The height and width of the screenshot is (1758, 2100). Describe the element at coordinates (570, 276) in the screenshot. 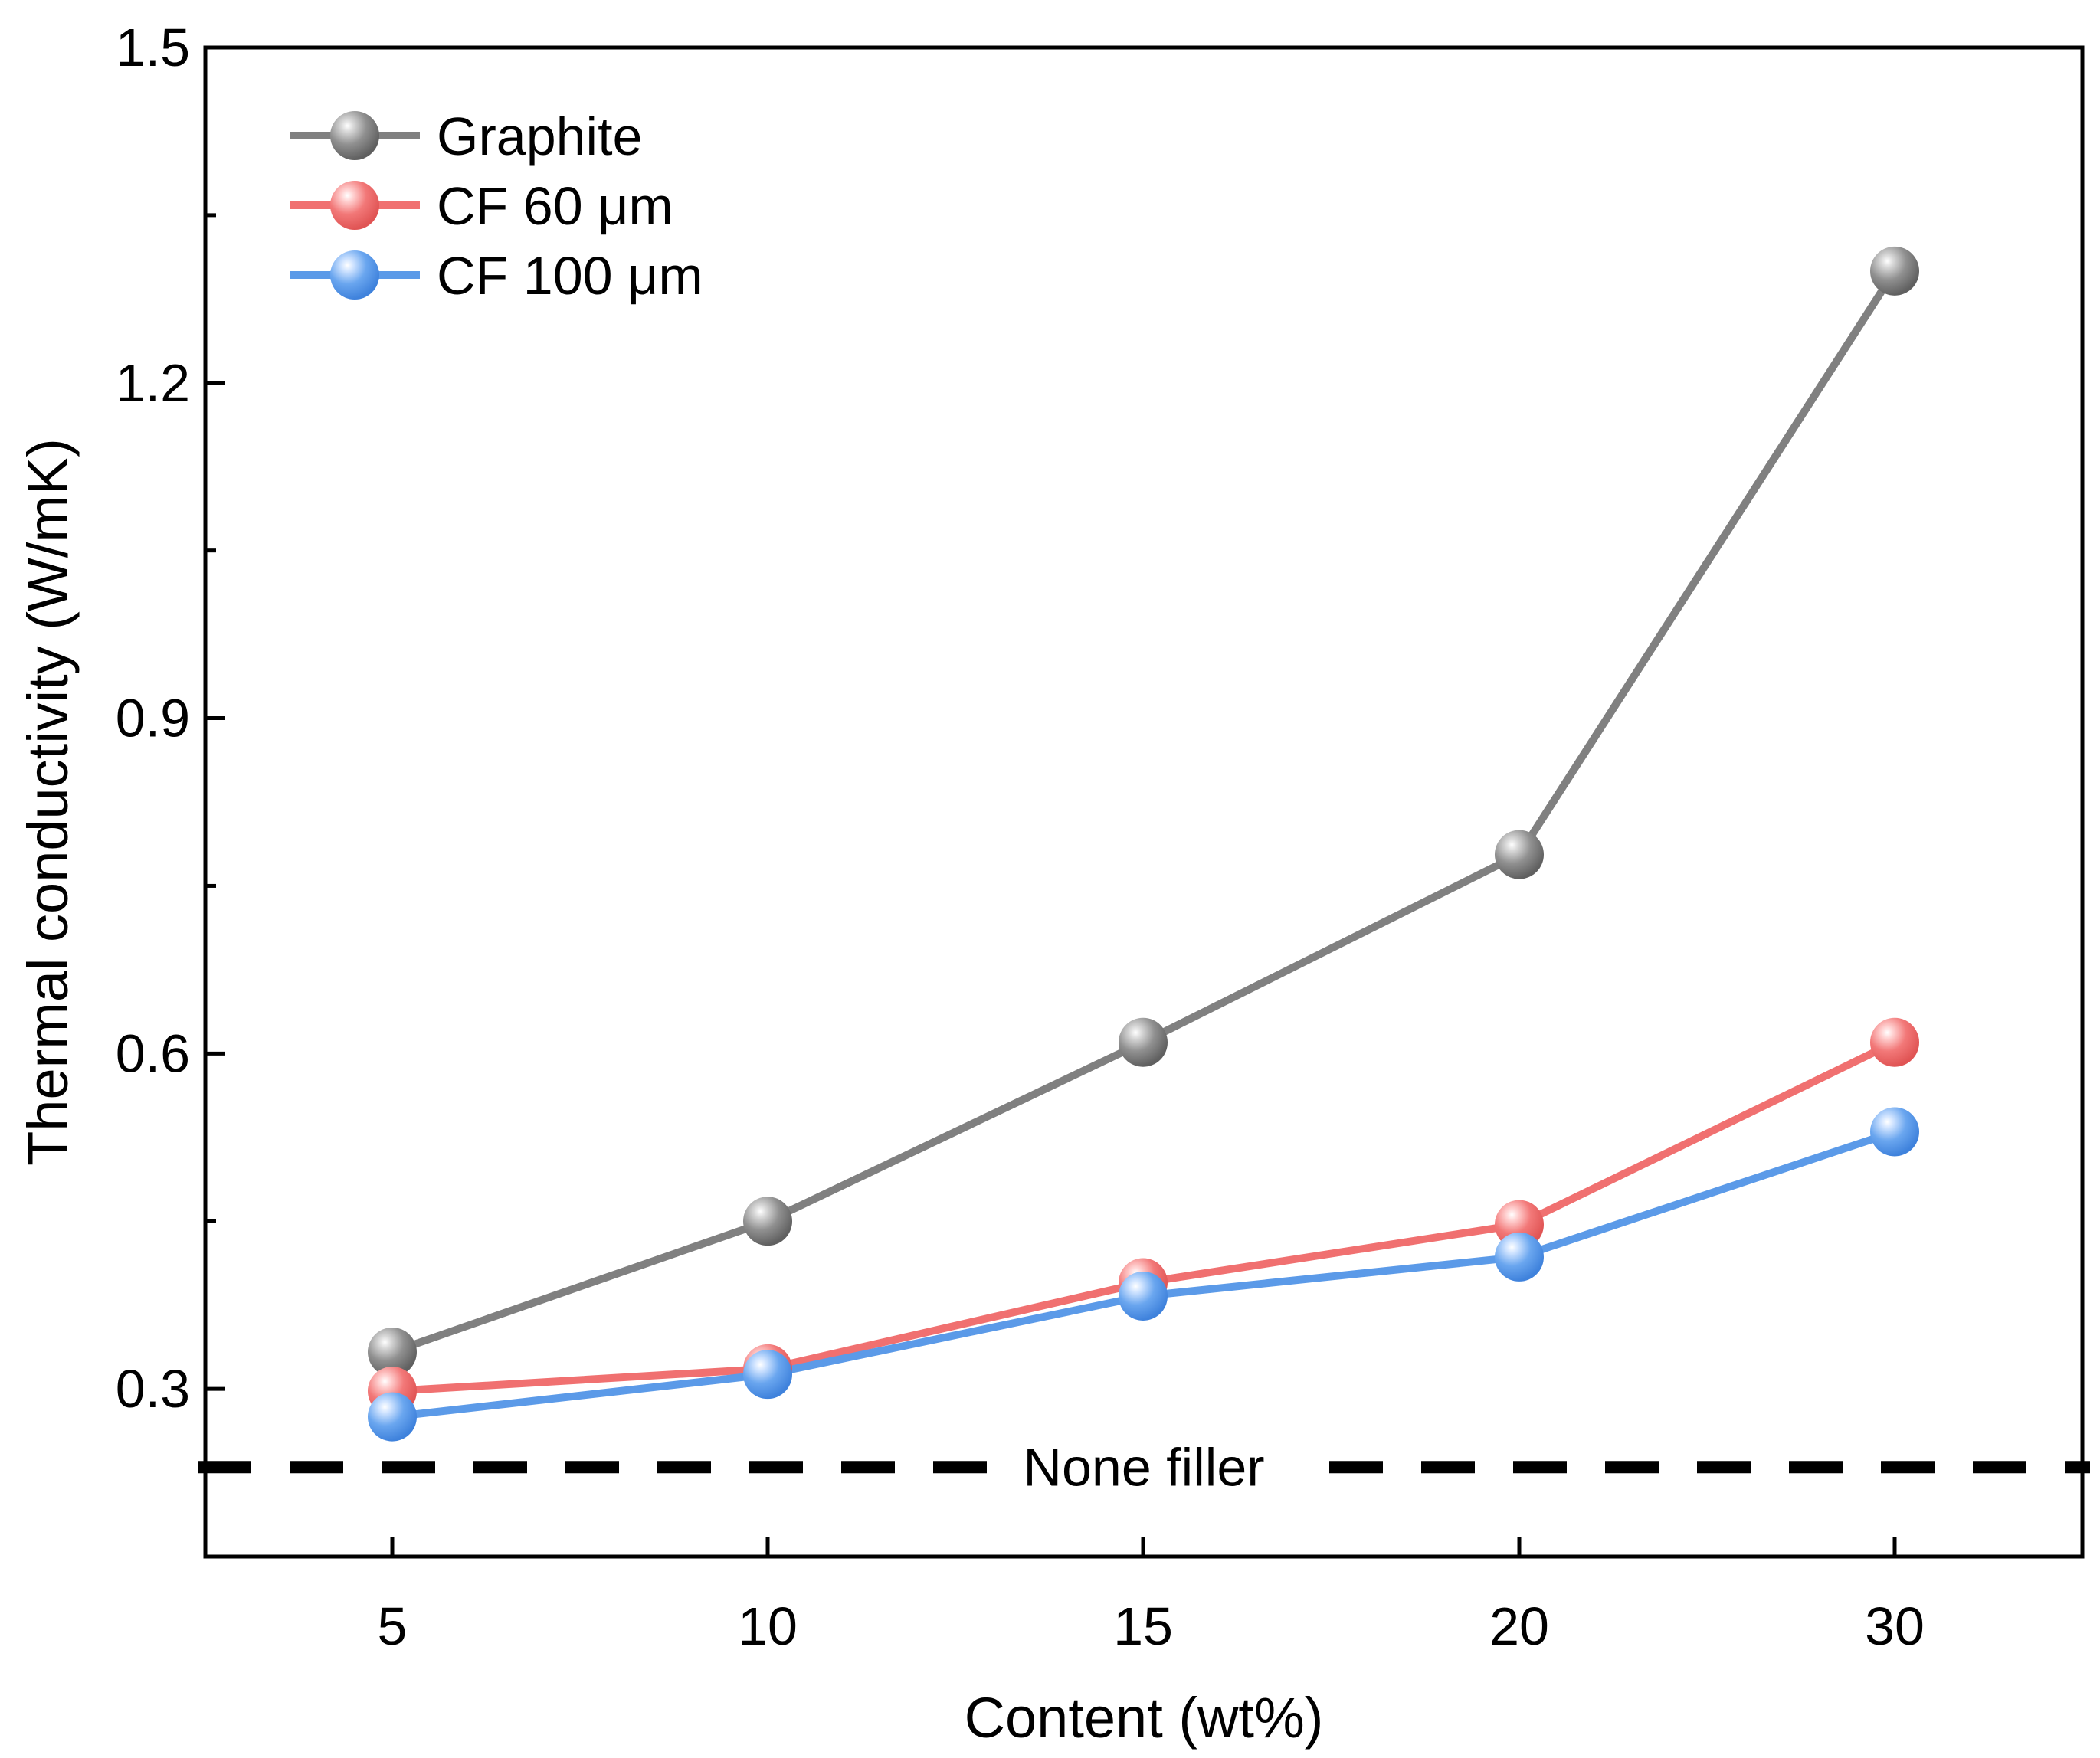

I see `legend-label-cf-100: CF 100 μm` at that location.